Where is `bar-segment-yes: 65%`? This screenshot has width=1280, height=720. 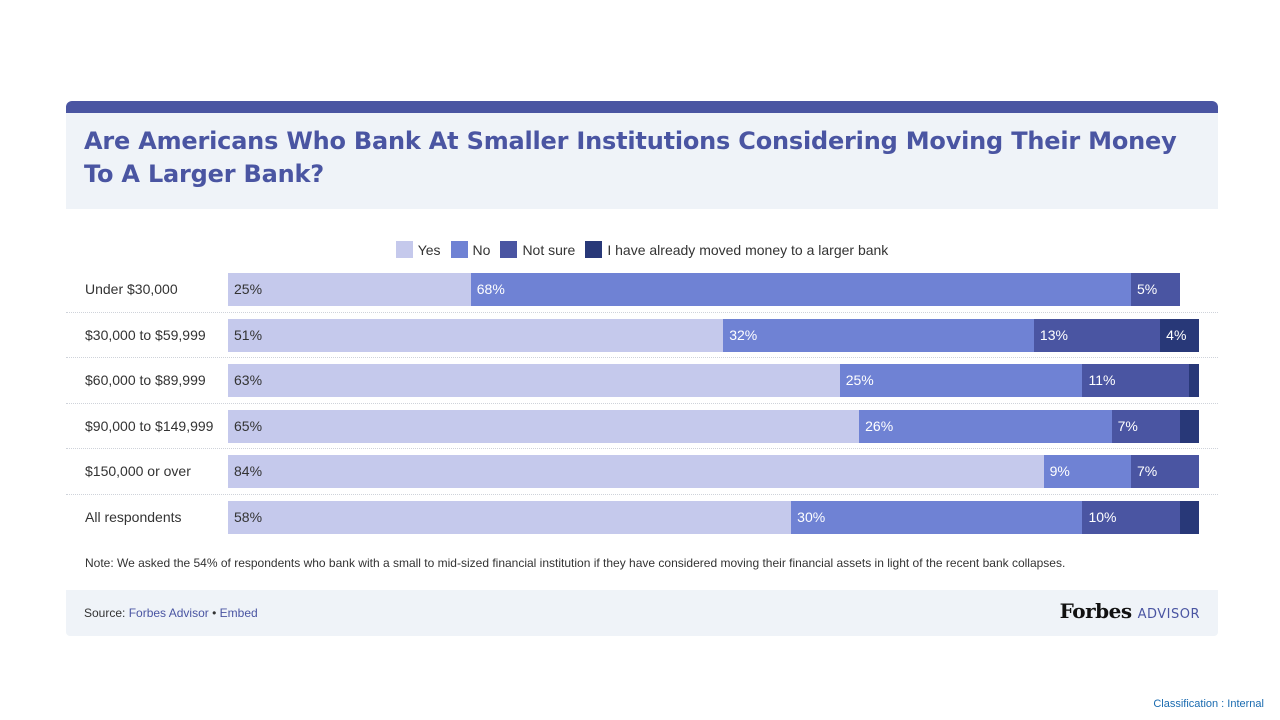 bar-segment-yes: 65% is located at coordinates (544, 426).